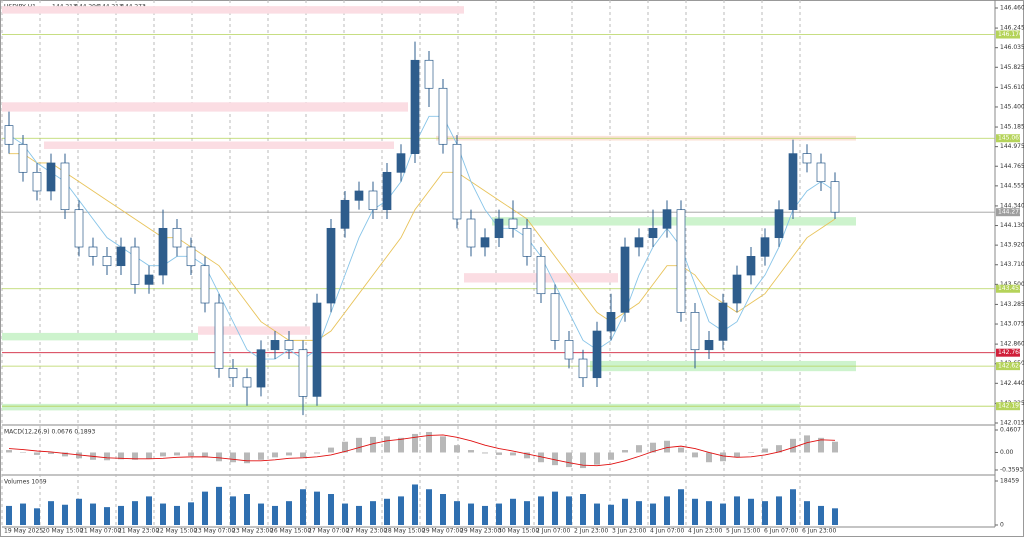  What do you see at coordinates (290, 531) in the screenshot?
I see `x-tick-label: 26 May 15:00` at bounding box center [290, 531].